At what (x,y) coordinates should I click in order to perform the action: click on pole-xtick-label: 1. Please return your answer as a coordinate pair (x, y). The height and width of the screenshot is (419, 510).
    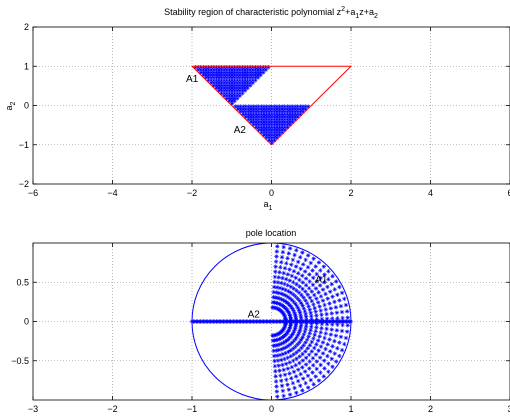
    Looking at the image, I should click on (350, 409).